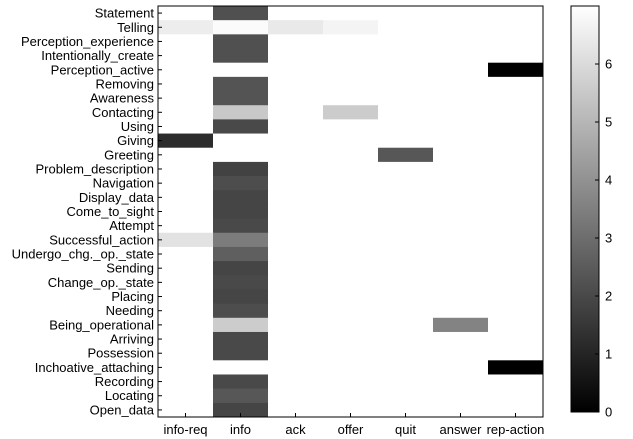 The height and width of the screenshot is (439, 633). Describe the element at coordinates (101, 324) in the screenshot. I see `y-tick-label: Being_operational` at that location.